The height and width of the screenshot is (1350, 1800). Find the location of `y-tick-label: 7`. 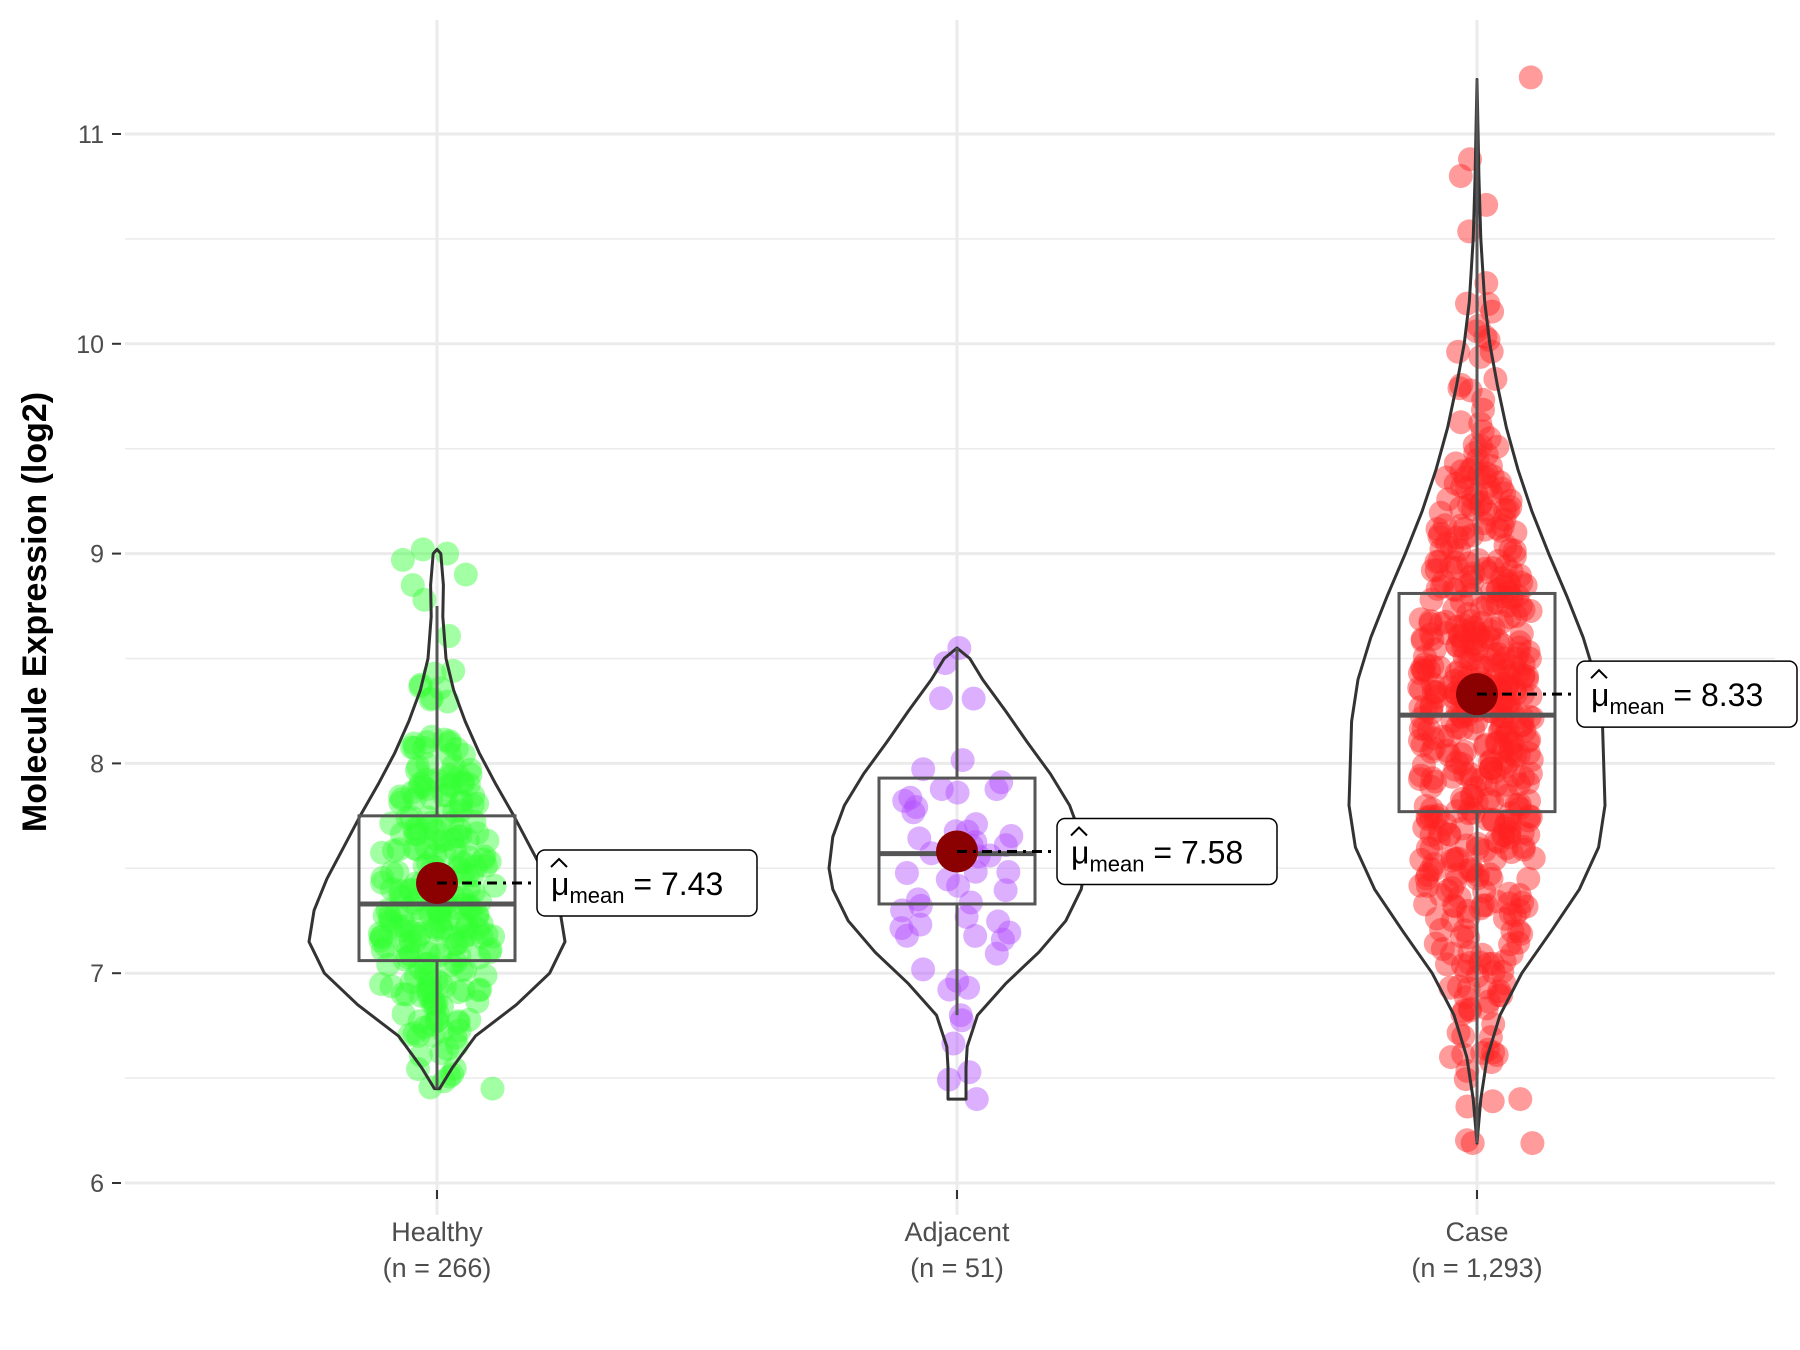

y-tick-label: 7 is located at coordinates (97, 974).